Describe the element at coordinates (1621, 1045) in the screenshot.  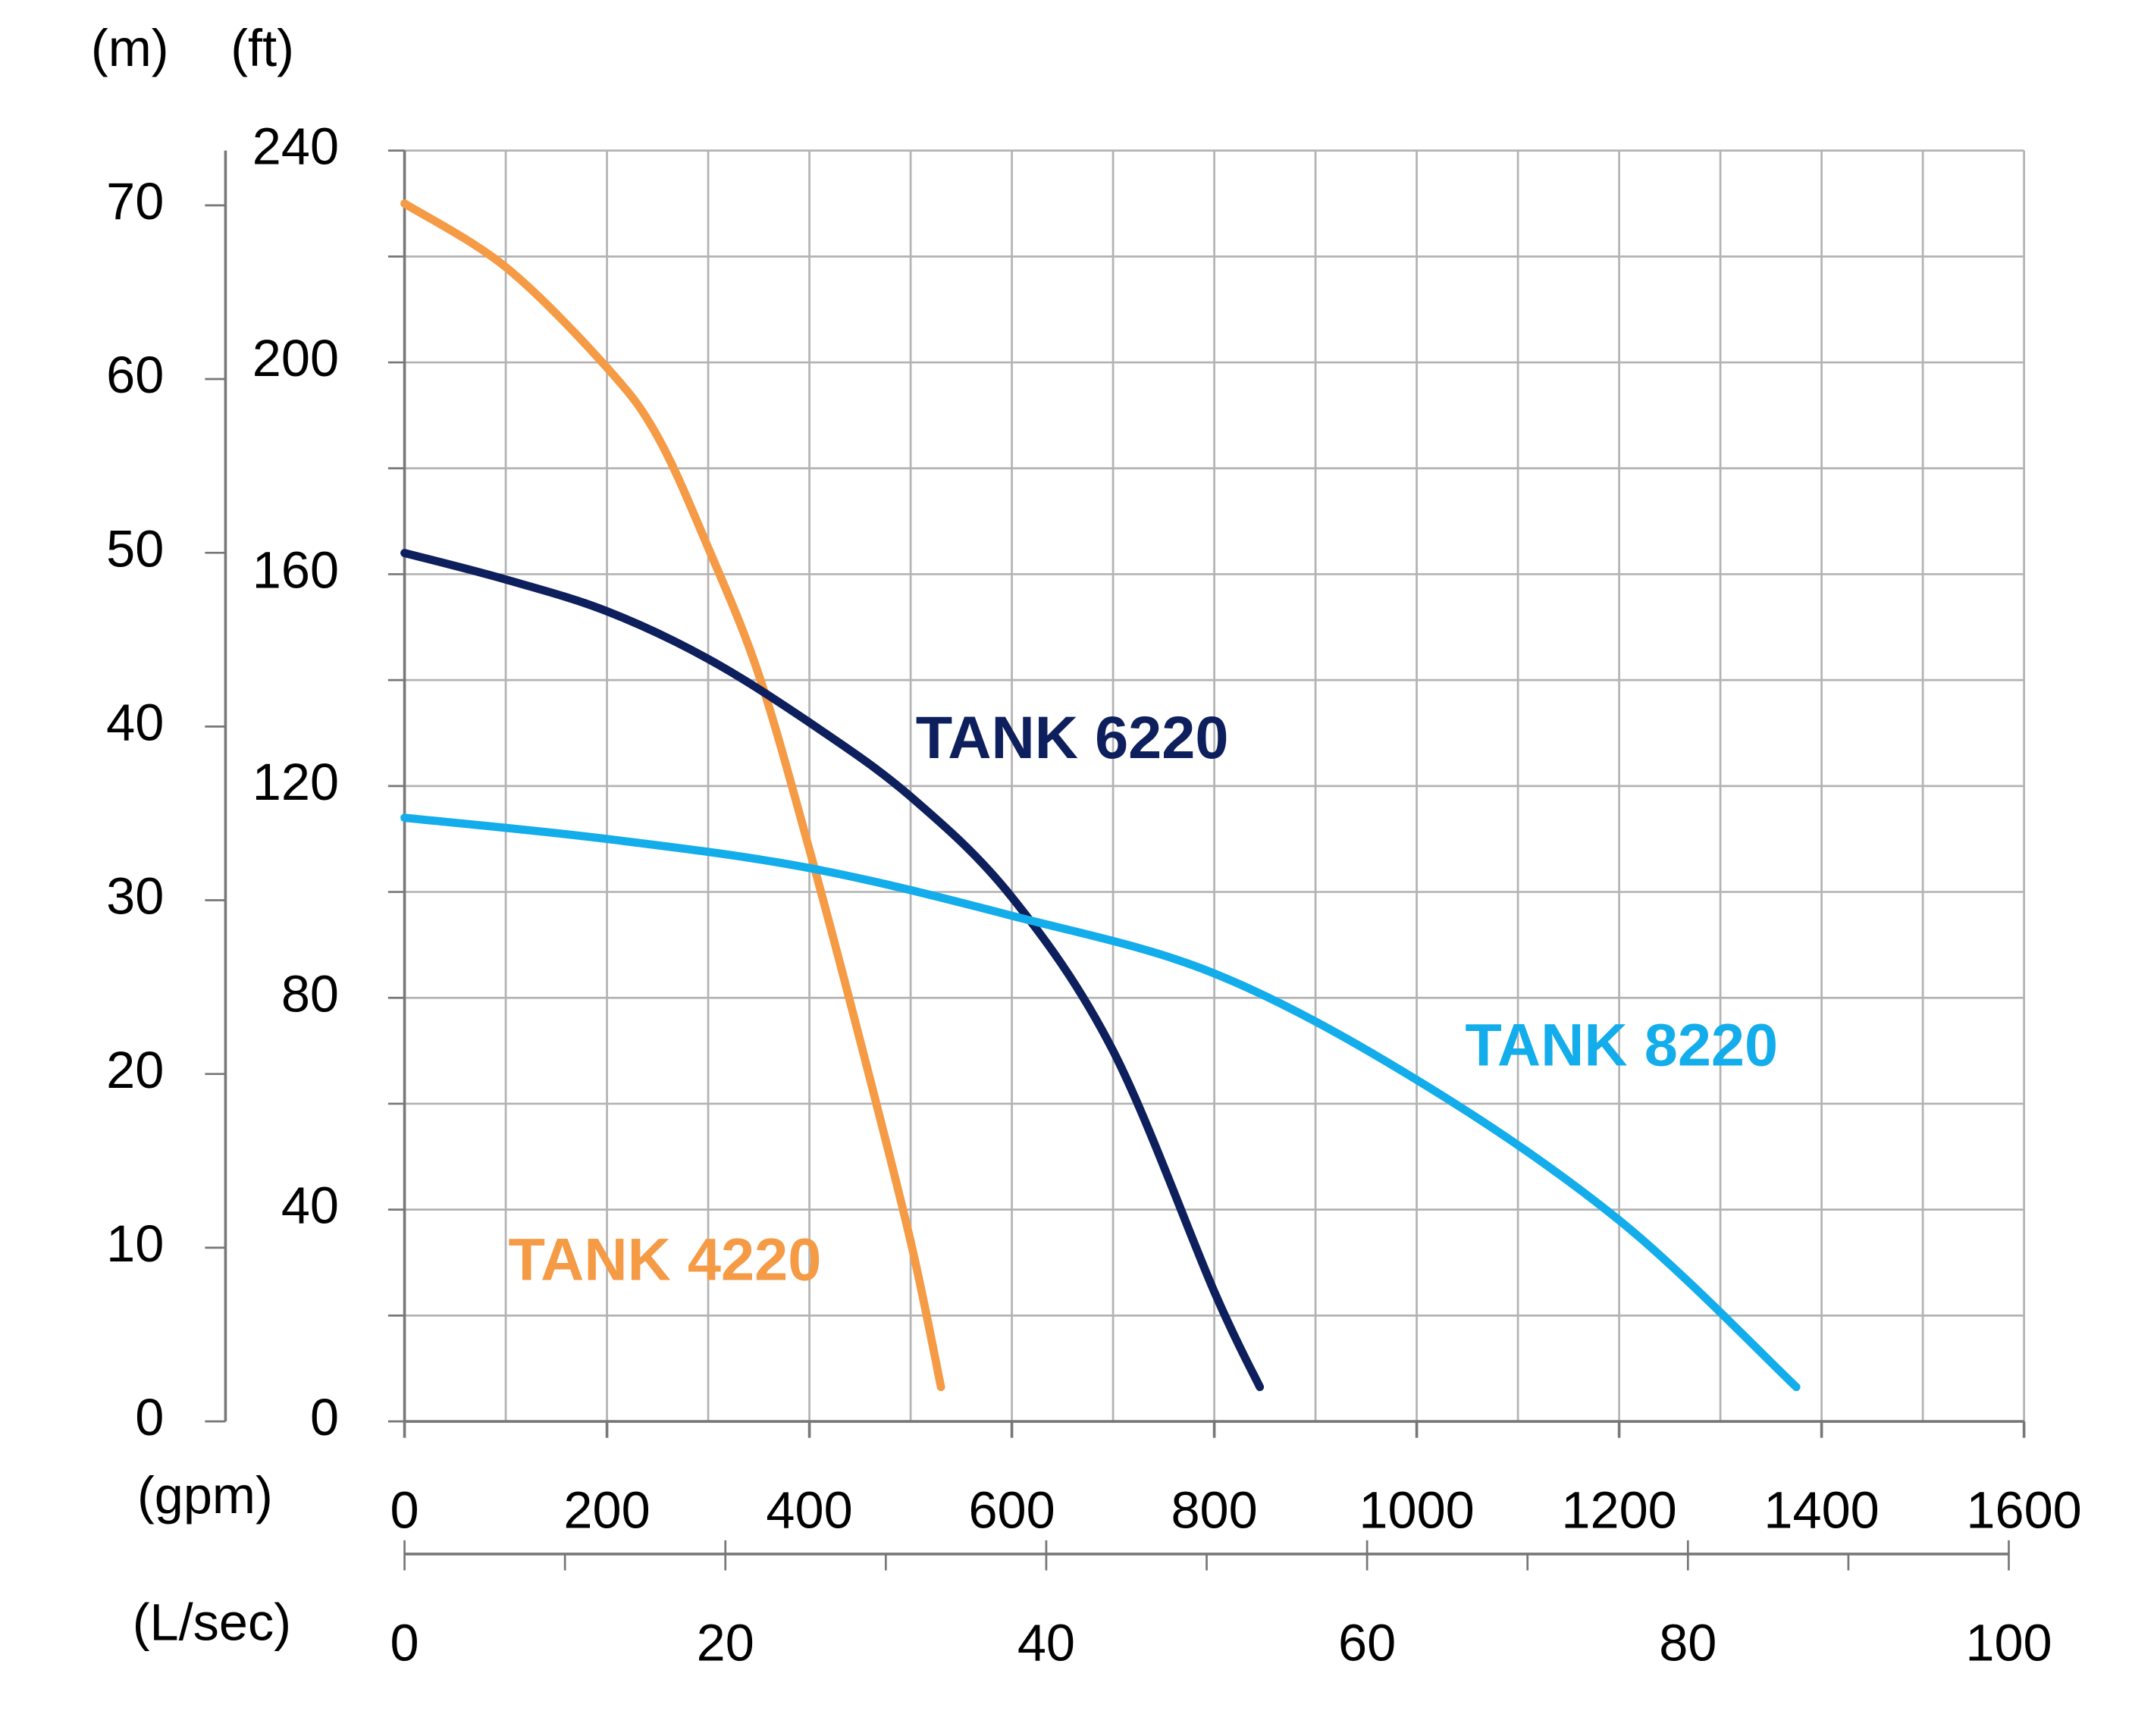
I see `series-label: TANK 8220` at that location.